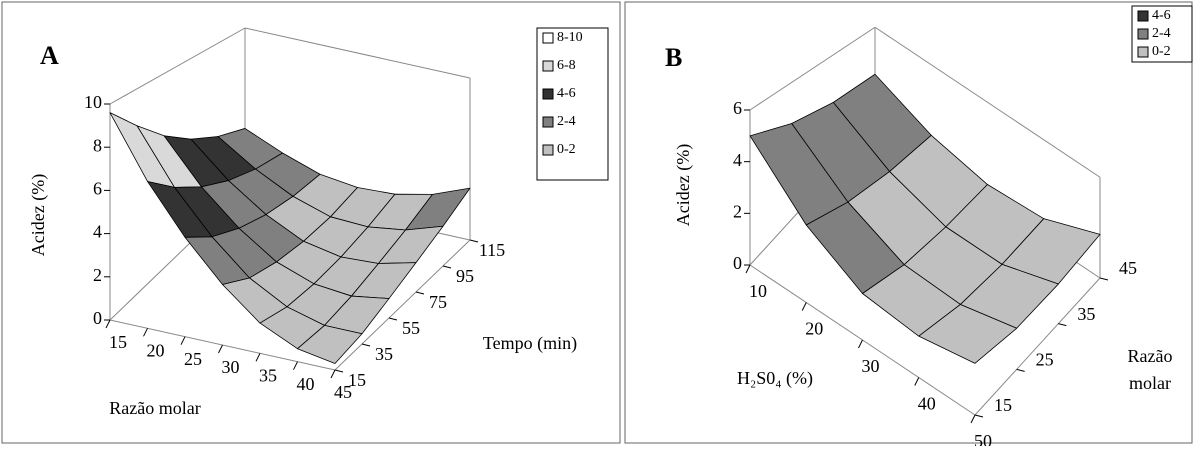 This screenshot has height=451, width=1195. What do you see at coordinates (758, 291) in the screenshot?
I see `x-tick-label: 10` at bounding box center [758, 291].